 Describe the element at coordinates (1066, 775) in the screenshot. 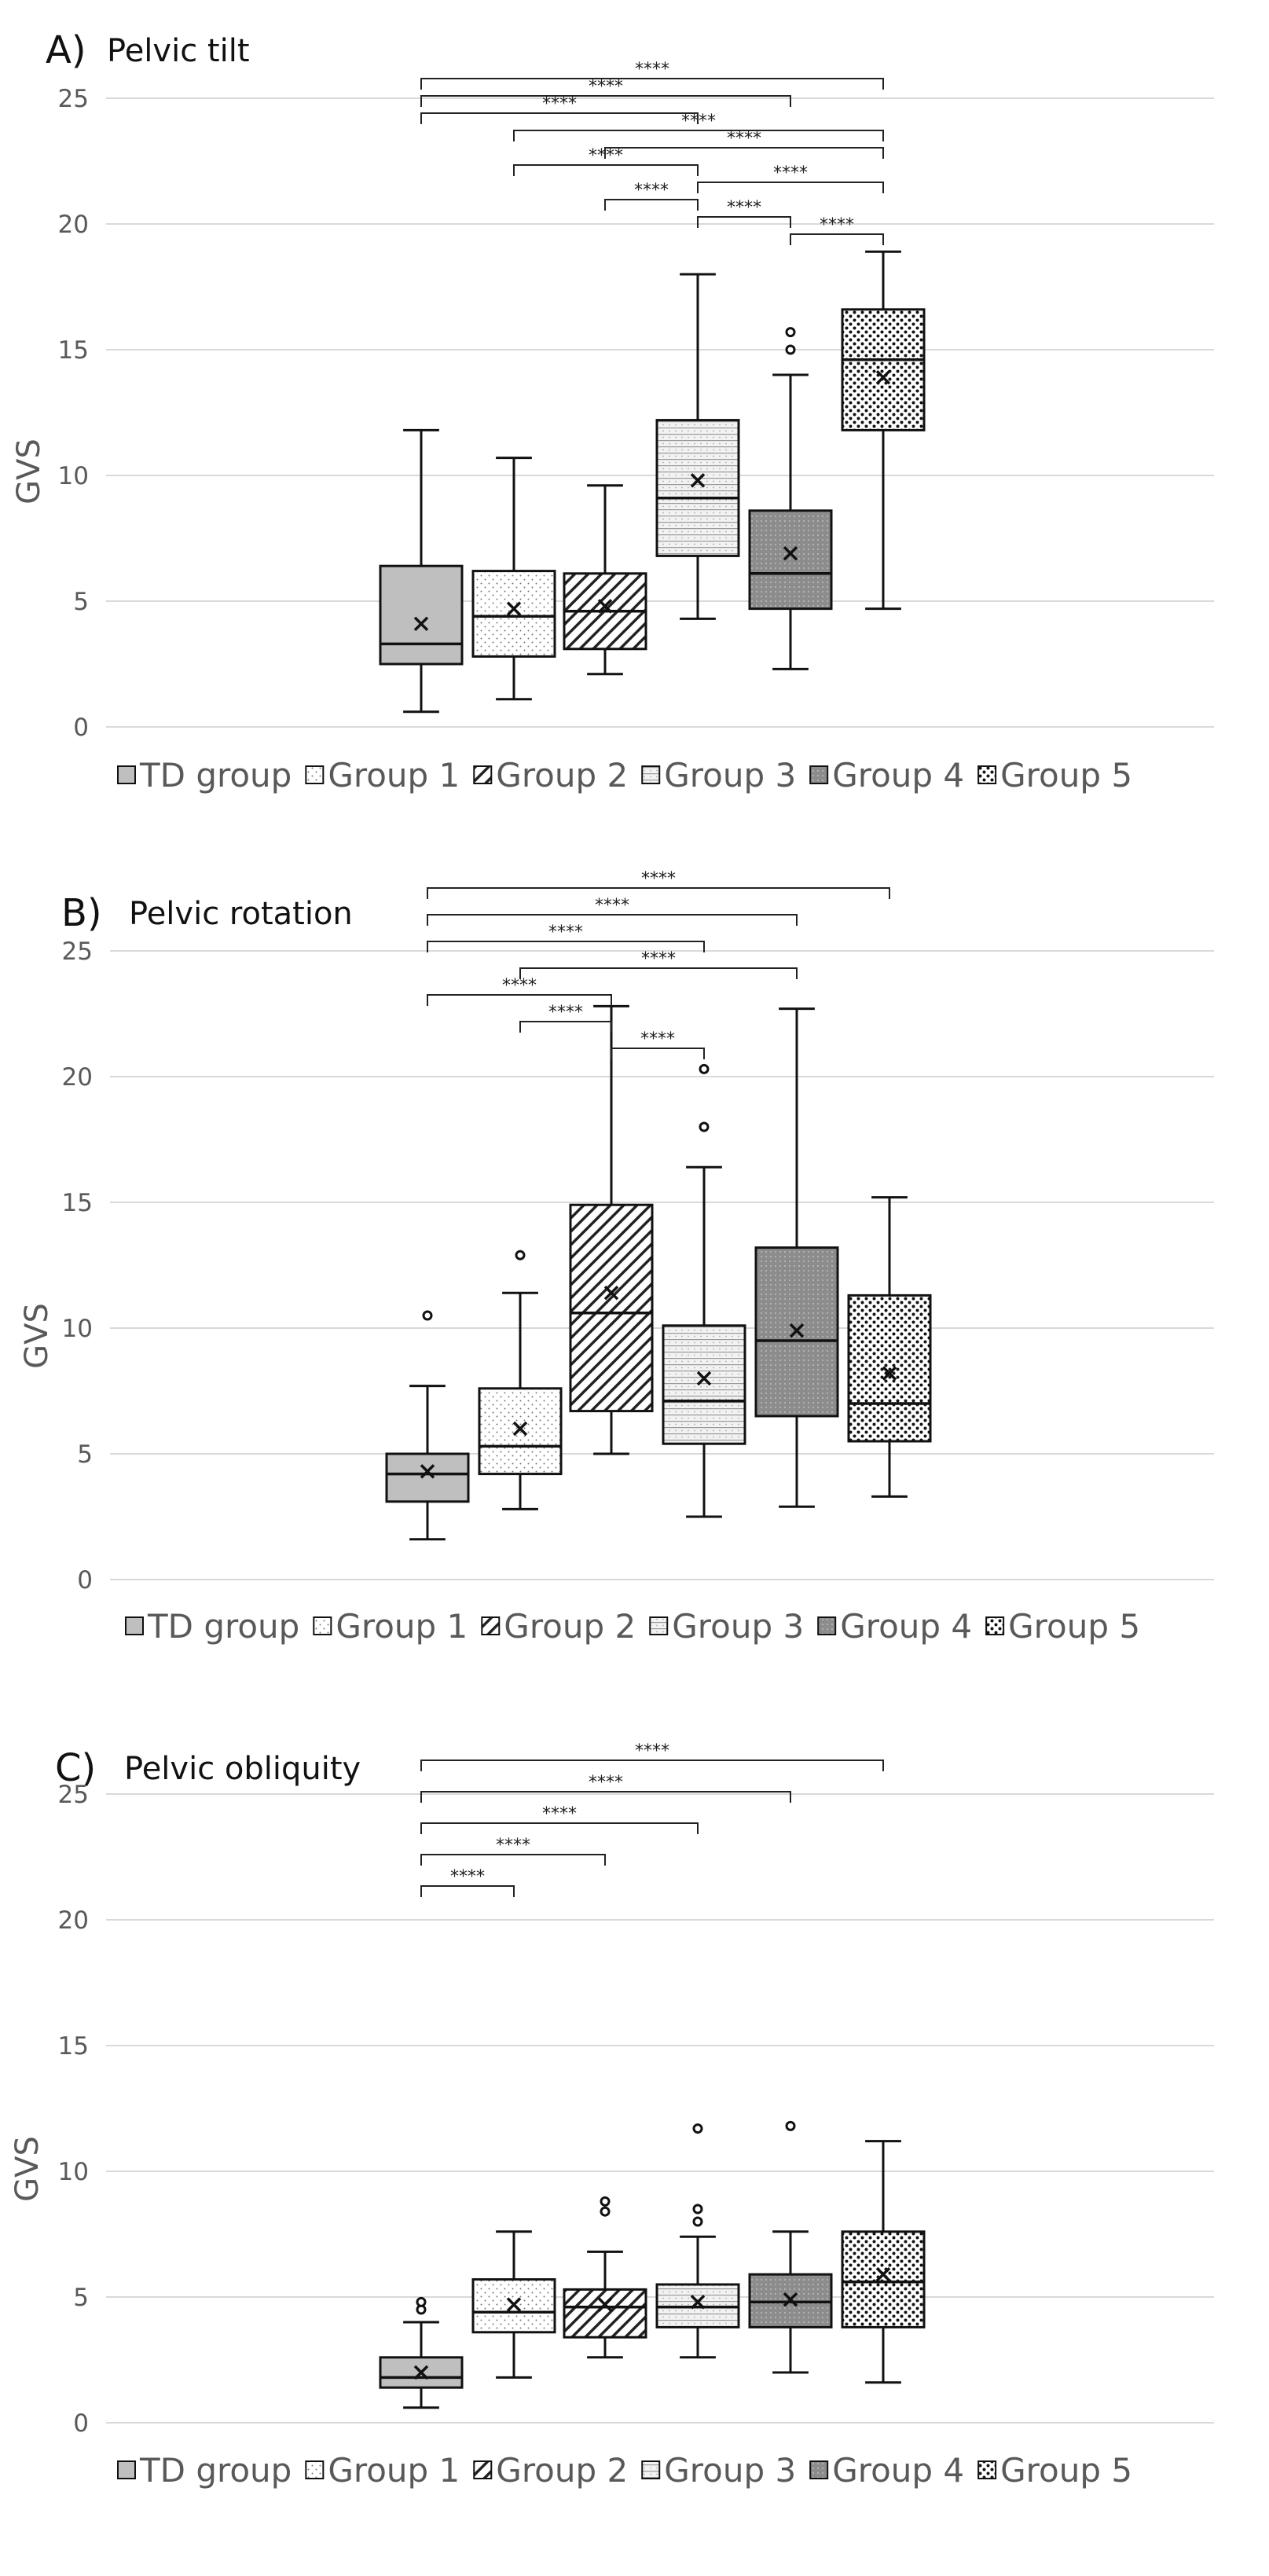

I see `legend-label: Group 5` at that location.